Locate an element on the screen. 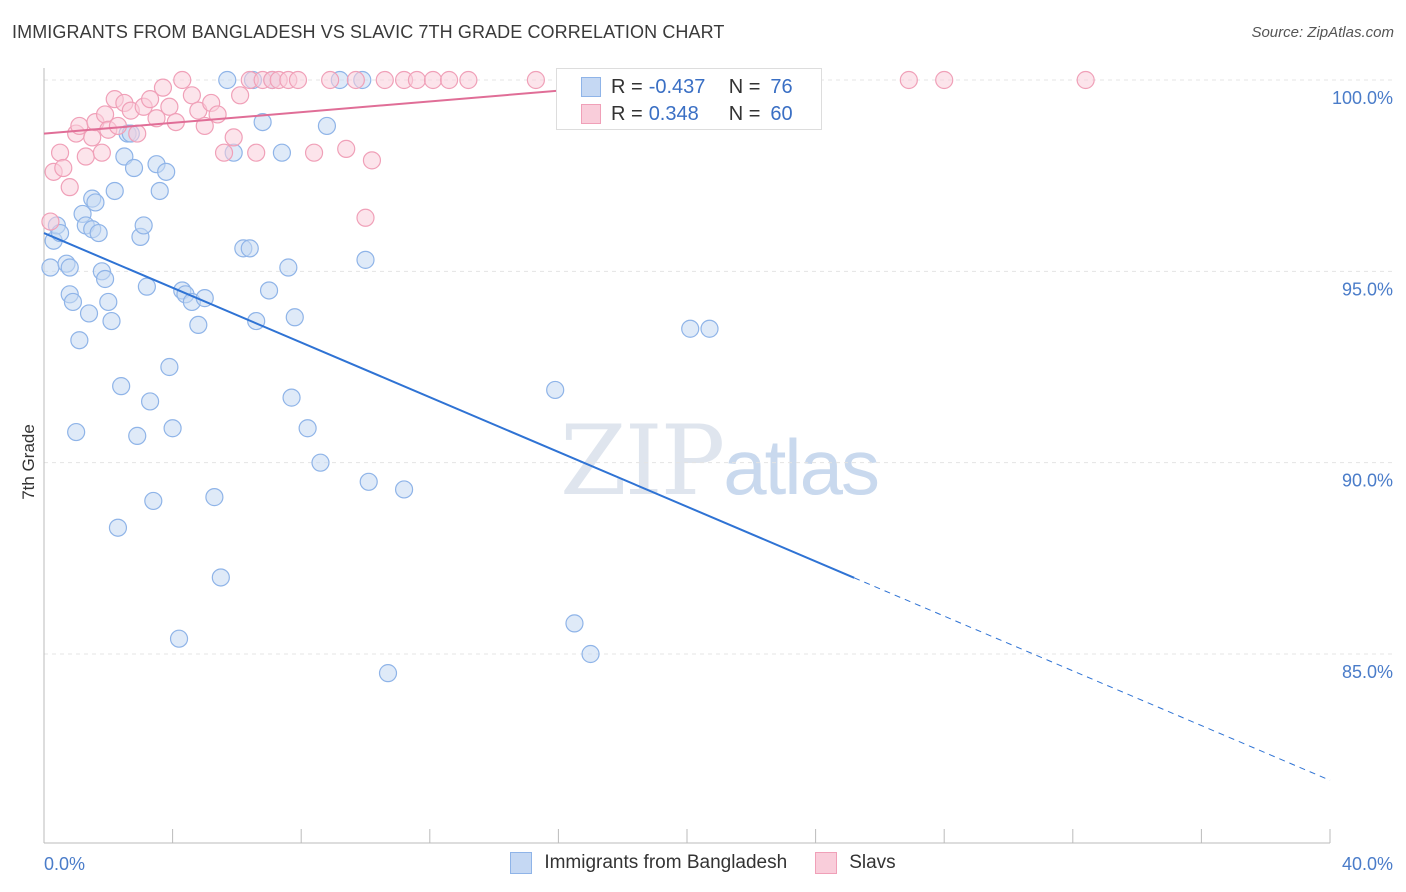 This screenshot has width=1406, height=892. watermark-atlas: atlas is located at coordinates (801, 467).